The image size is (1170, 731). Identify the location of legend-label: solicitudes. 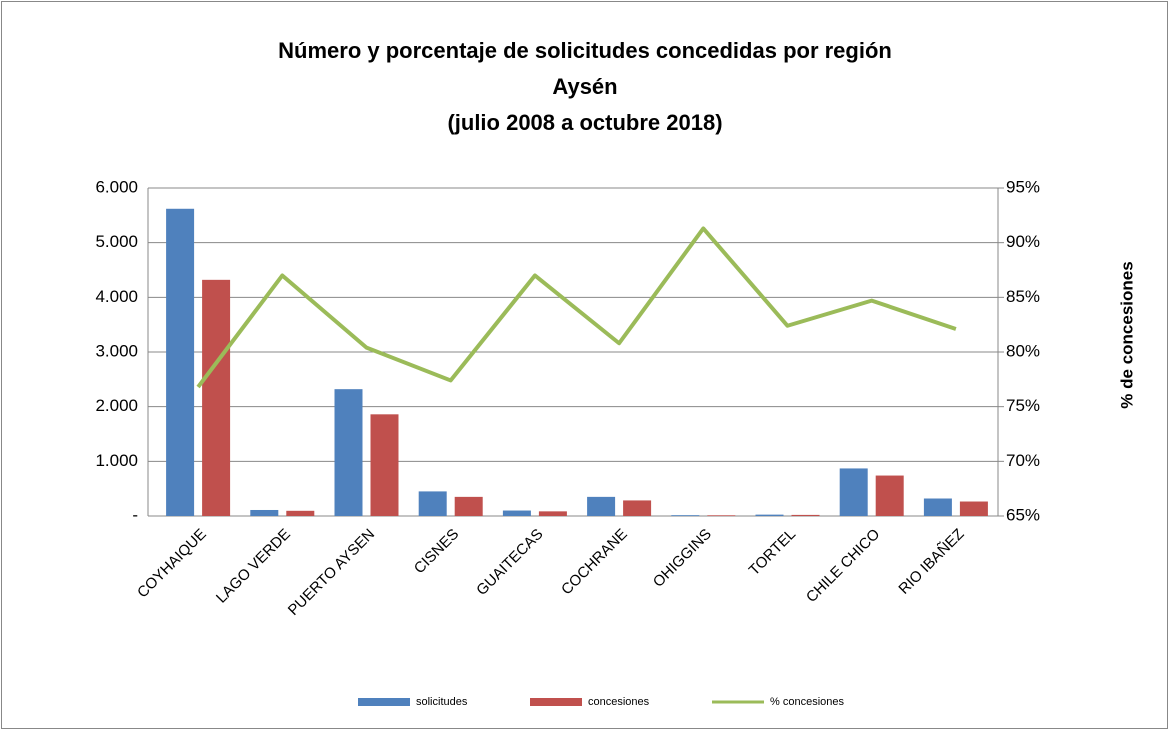
(442, 702).